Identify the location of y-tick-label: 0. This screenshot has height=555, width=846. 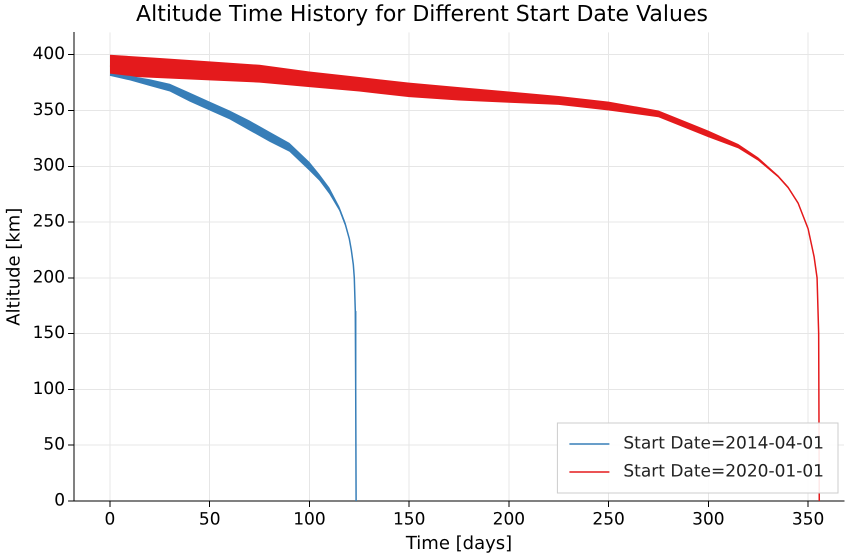
(60, 500).